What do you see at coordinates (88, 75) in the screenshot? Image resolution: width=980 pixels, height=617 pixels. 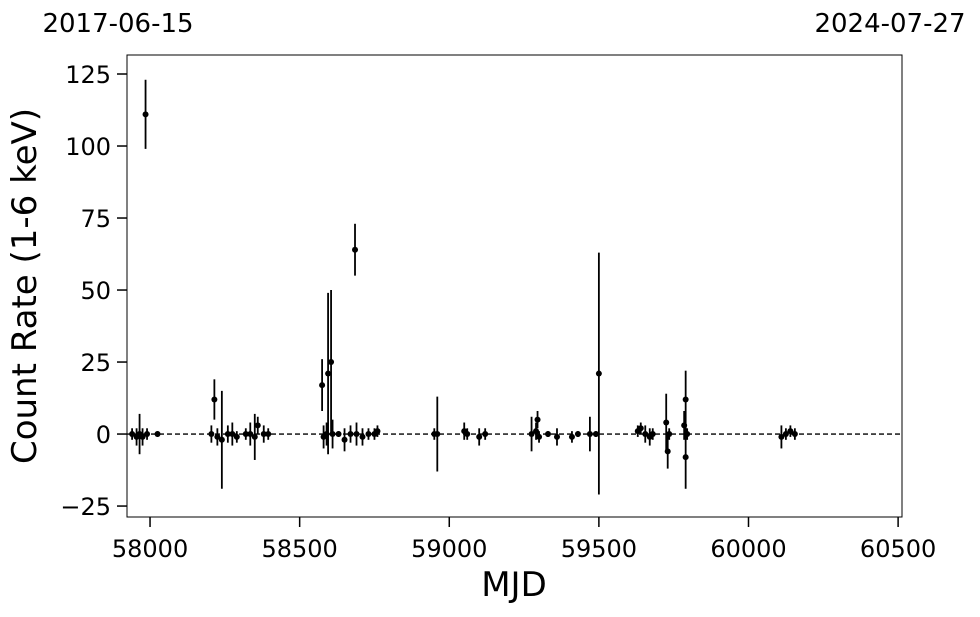 I see `y-tick-label: 125` at bounding box center [88, 75].